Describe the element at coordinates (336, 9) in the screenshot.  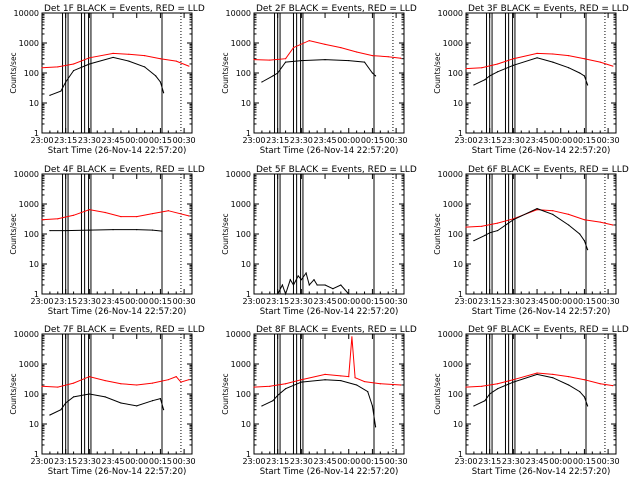
I see `panel-title: Det 2F BLACK = Events, RED = LLD` at that location.